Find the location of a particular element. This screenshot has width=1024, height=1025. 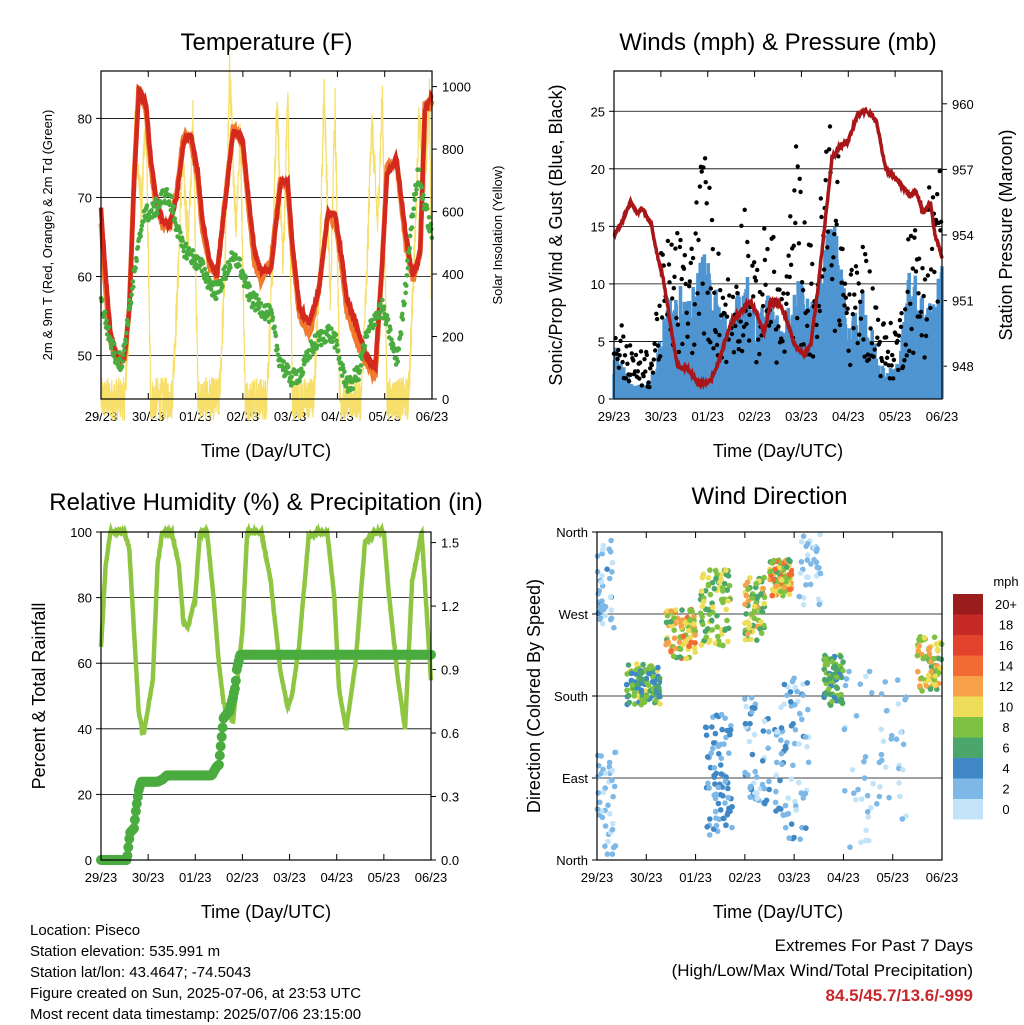

x-tick-label: 06/23 is located at coordinates (432, 416).